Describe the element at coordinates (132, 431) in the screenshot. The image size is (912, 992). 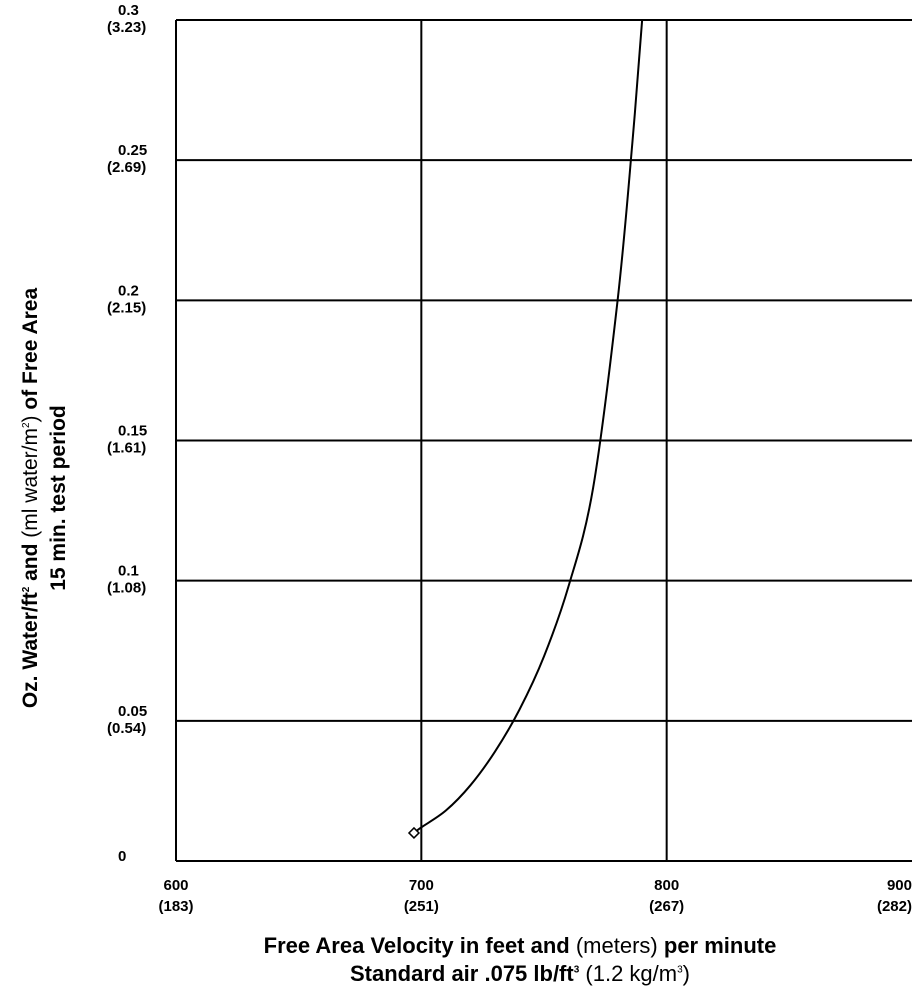
I see `y-tick-label: 0.15` at that location.